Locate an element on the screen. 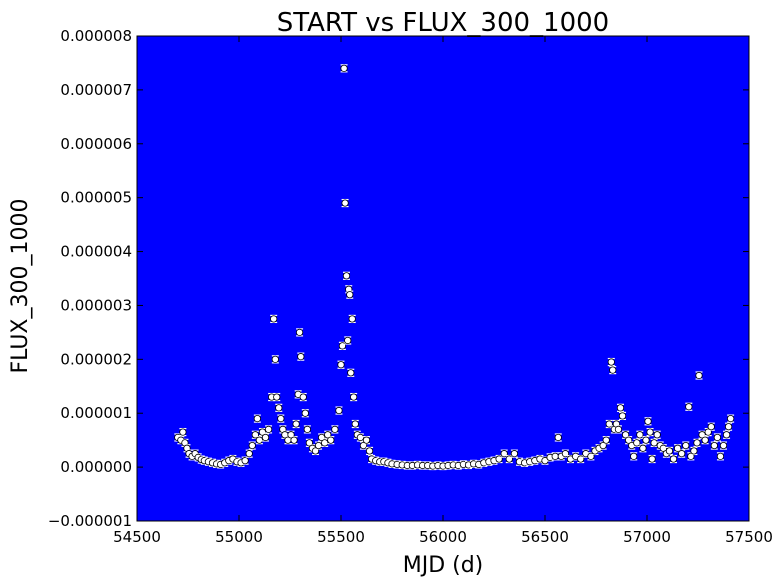  y-axis-label: FLUX_300_1000 is located at coordinates (20, 286).